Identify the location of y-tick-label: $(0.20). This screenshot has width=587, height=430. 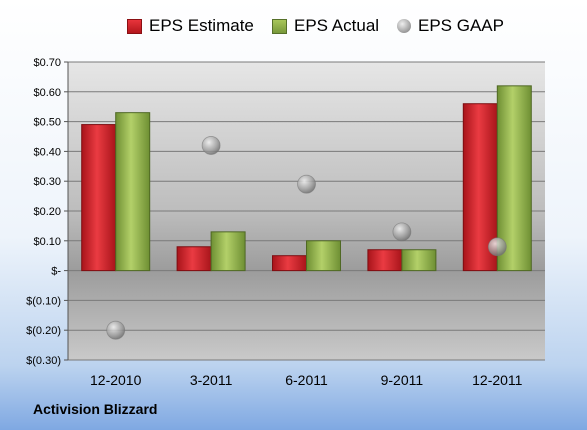
(43, 331).